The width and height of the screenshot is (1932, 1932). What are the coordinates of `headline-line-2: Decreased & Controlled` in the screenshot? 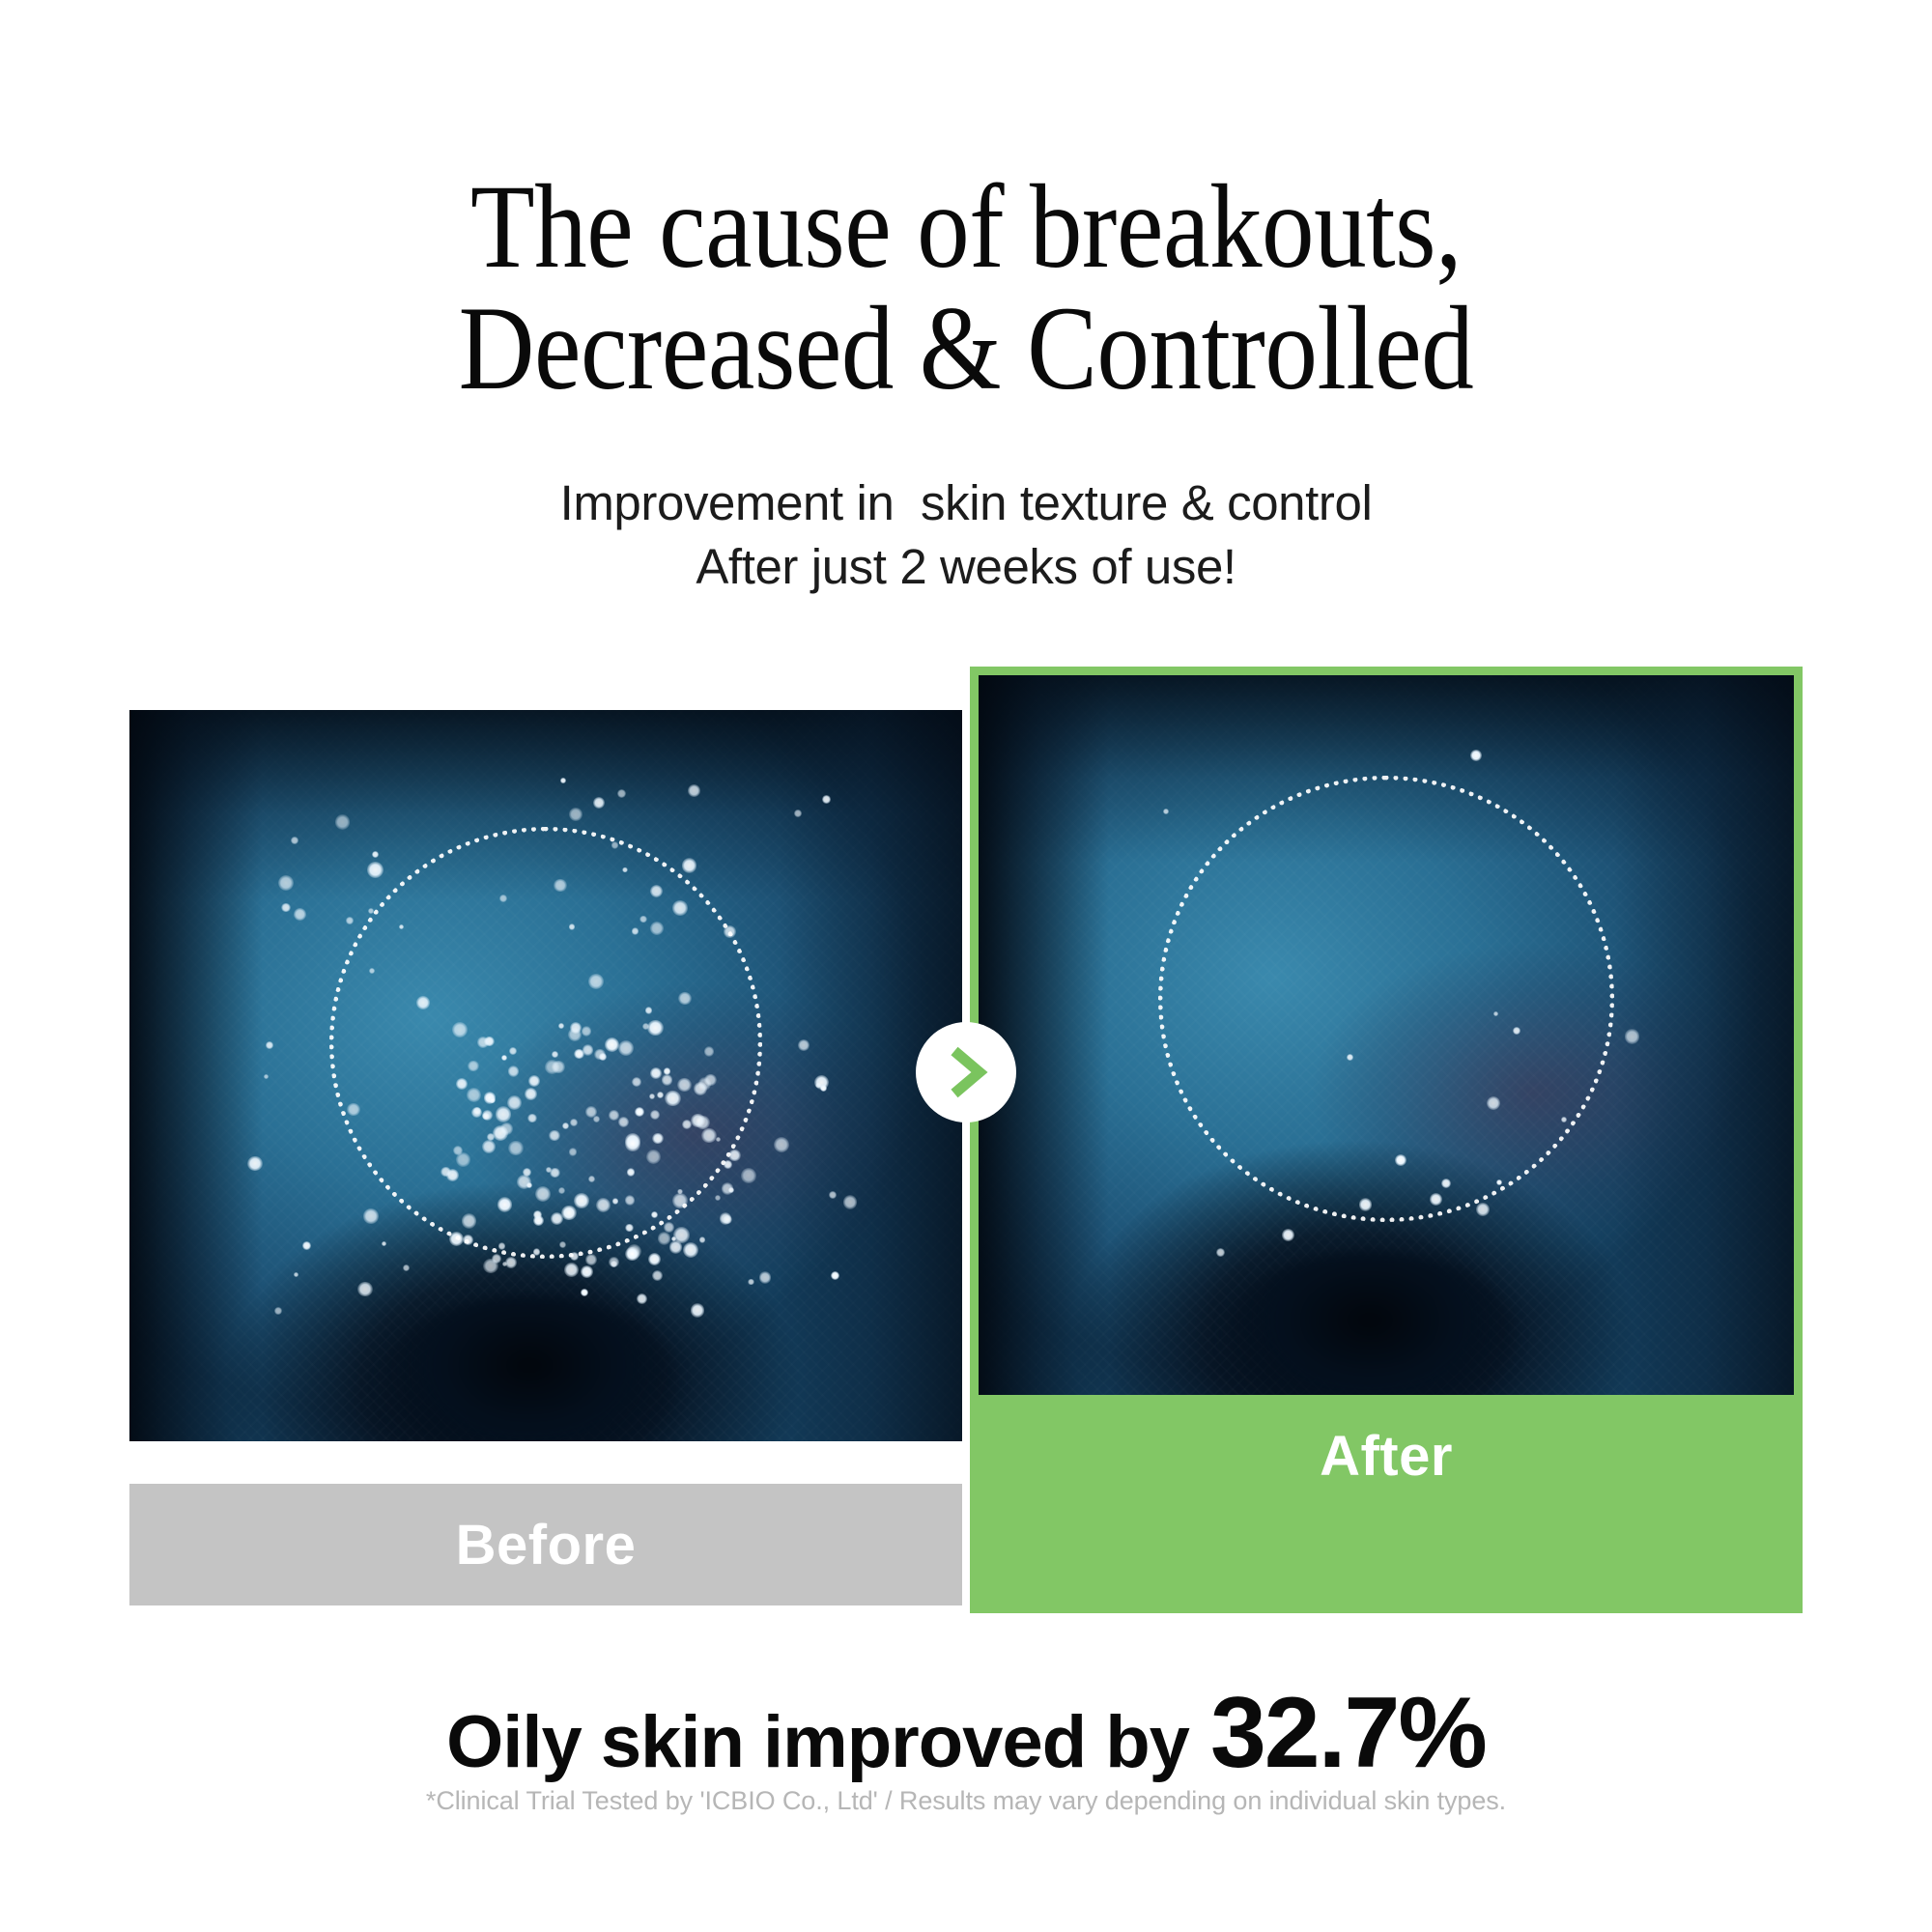 It's located at (966, 348).